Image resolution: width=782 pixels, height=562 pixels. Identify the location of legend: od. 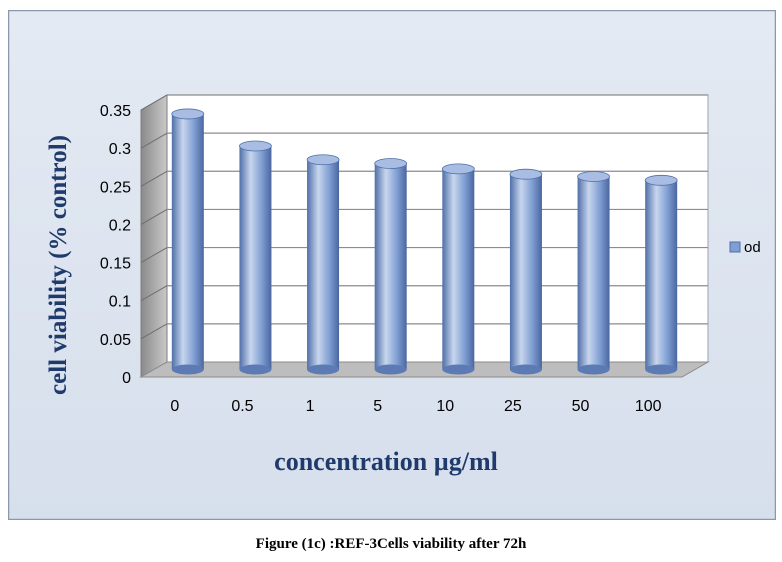
(745, 247).